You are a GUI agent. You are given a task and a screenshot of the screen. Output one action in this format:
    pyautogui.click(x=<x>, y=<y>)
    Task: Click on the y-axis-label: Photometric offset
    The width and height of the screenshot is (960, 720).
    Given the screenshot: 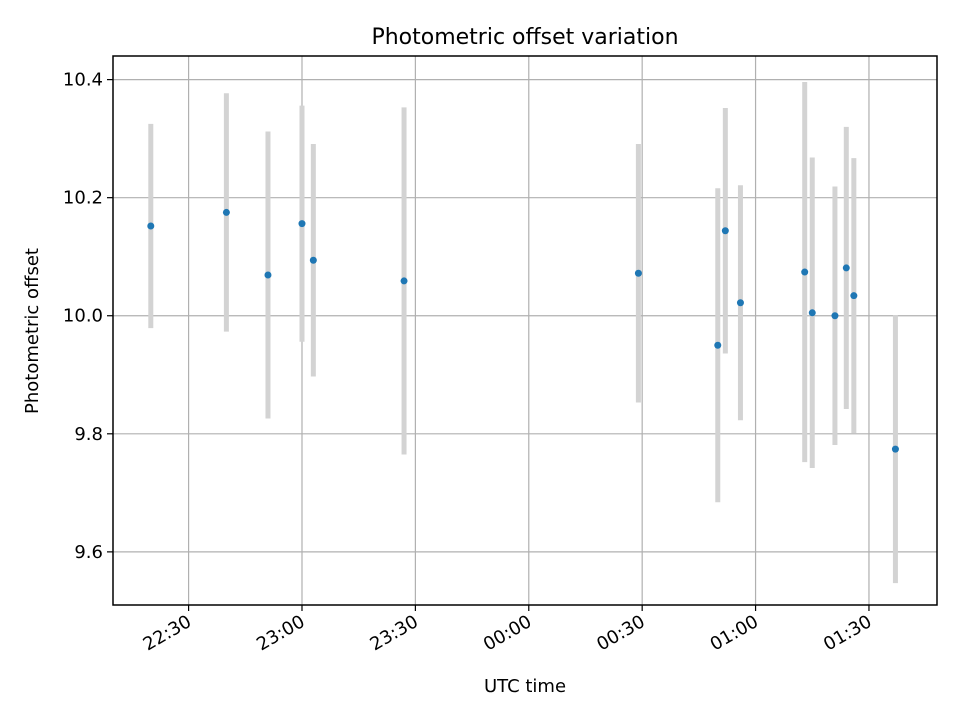 What is the action you would take?
    pyautogui.click(x=32, y=331)
    